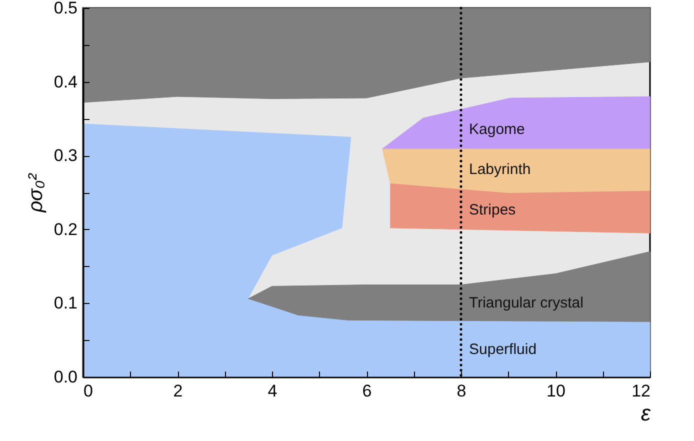  Describe the element at coordinates (66, 303) in the screenshot. I see `y-tick-label: 0.1` at that location.